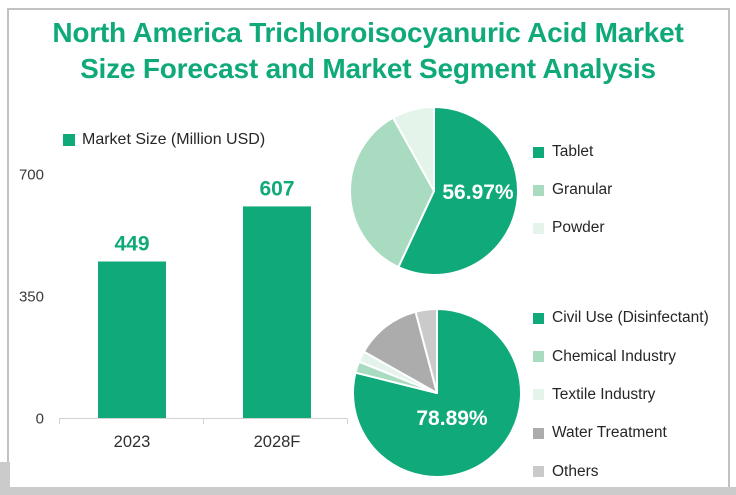  I want to click on legend-swatch-powder, so click(538, 228).